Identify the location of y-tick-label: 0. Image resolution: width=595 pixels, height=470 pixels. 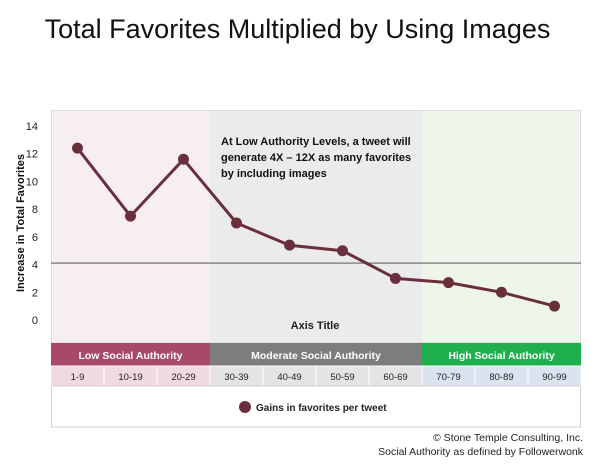
(35, 321).